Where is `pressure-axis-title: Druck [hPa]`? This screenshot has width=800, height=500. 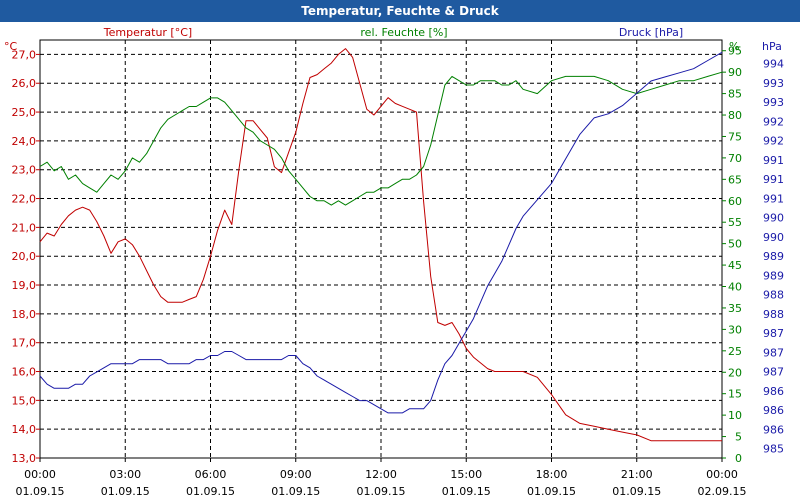 pressure-axis-title: Druck [hPa] is located at coordinates (651, 32).